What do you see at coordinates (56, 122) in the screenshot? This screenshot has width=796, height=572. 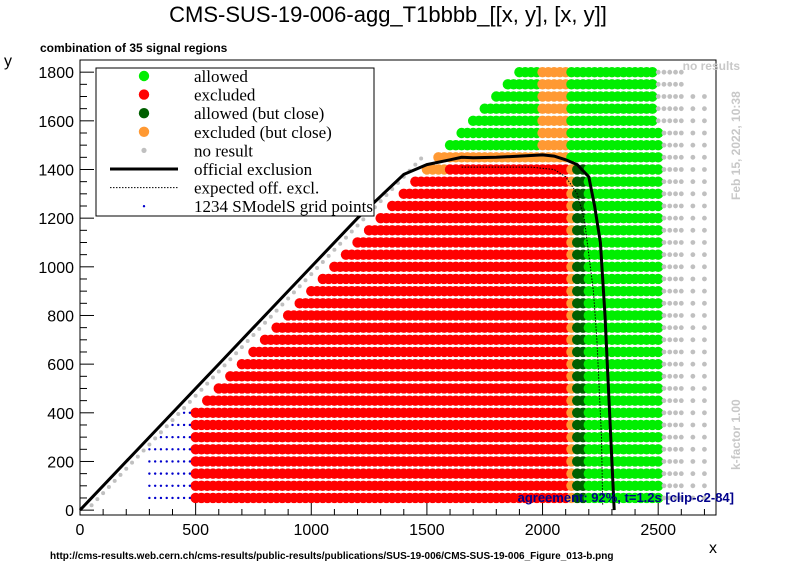 I see `y-tick-label: 1600` at bounding box center [56, 122].